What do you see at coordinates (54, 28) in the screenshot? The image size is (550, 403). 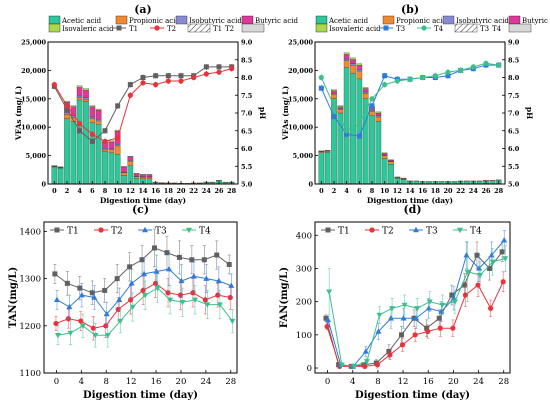 I see `legend-swatch-isovaleric` at bounding box center [54, 28].